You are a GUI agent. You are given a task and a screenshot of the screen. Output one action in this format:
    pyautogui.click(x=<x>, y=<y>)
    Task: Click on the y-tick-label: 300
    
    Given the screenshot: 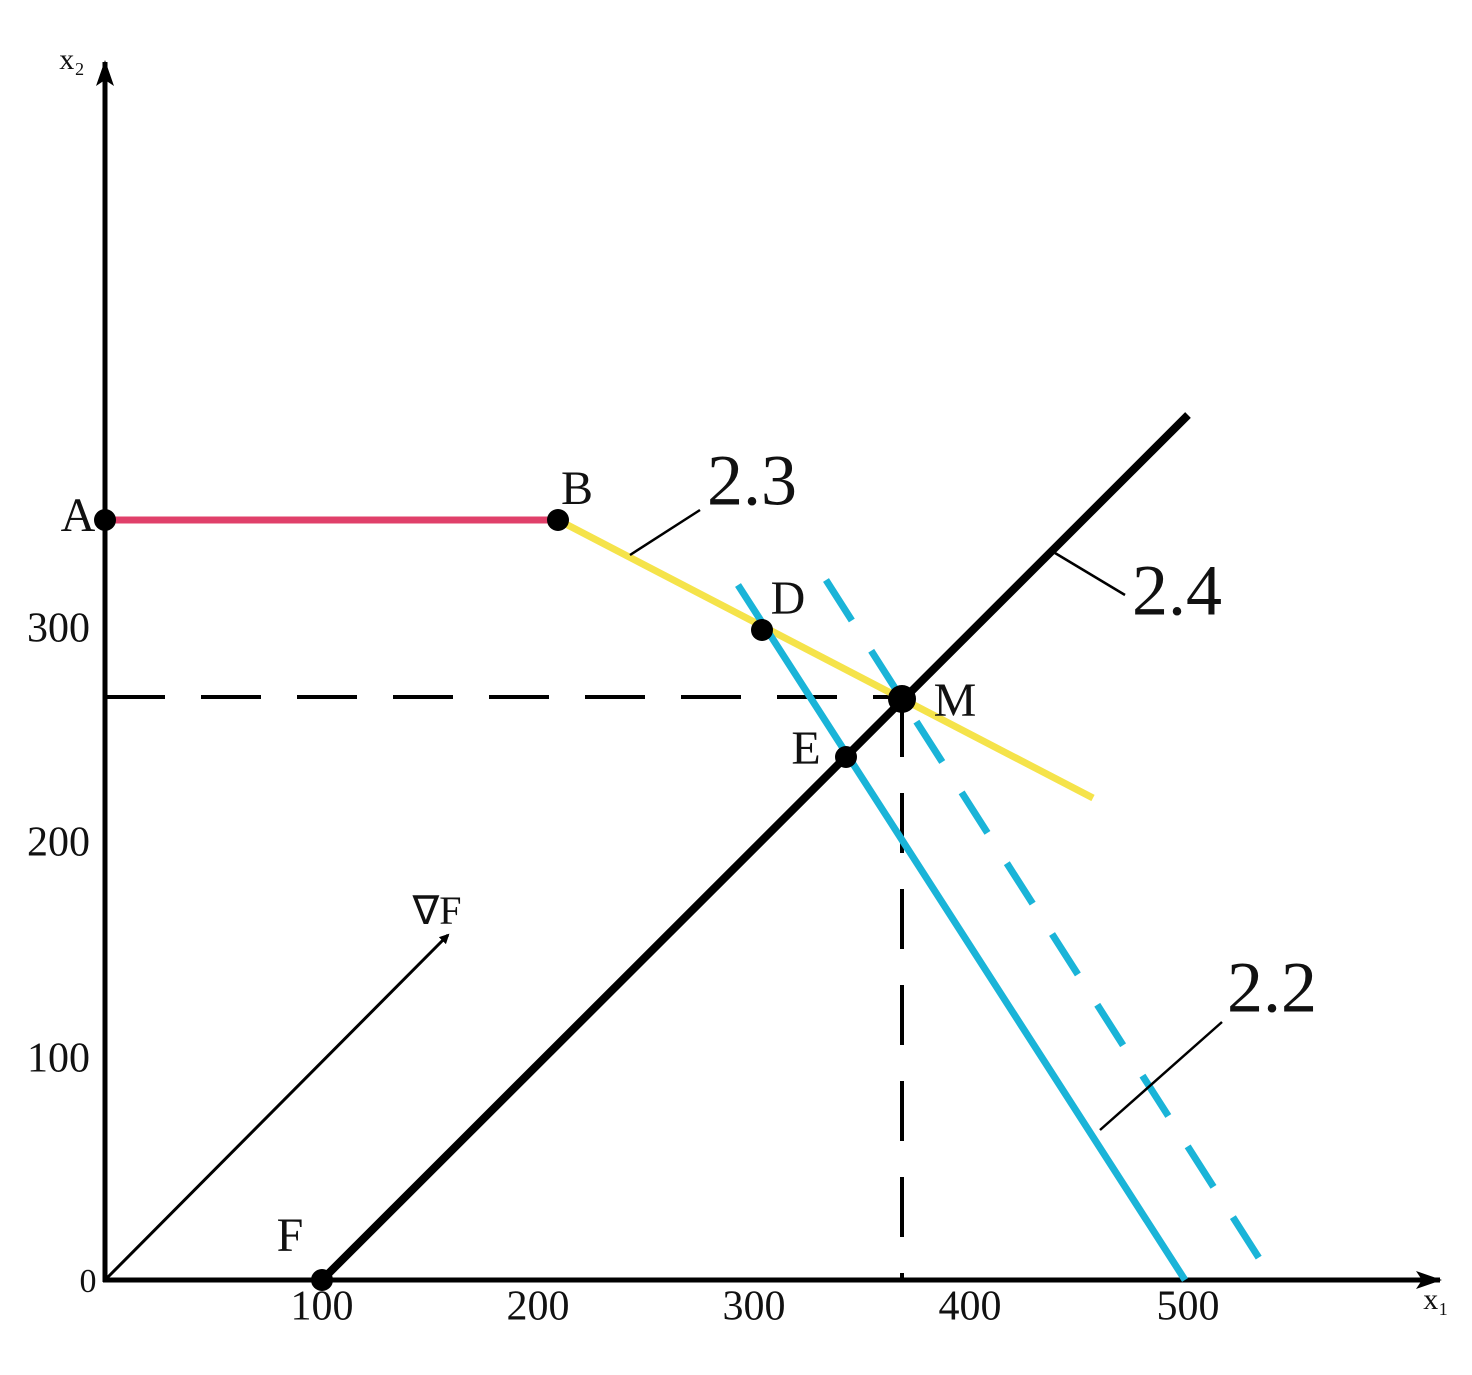 What is the action you would take?
    pyautogui.click(x=58, y=629)
    